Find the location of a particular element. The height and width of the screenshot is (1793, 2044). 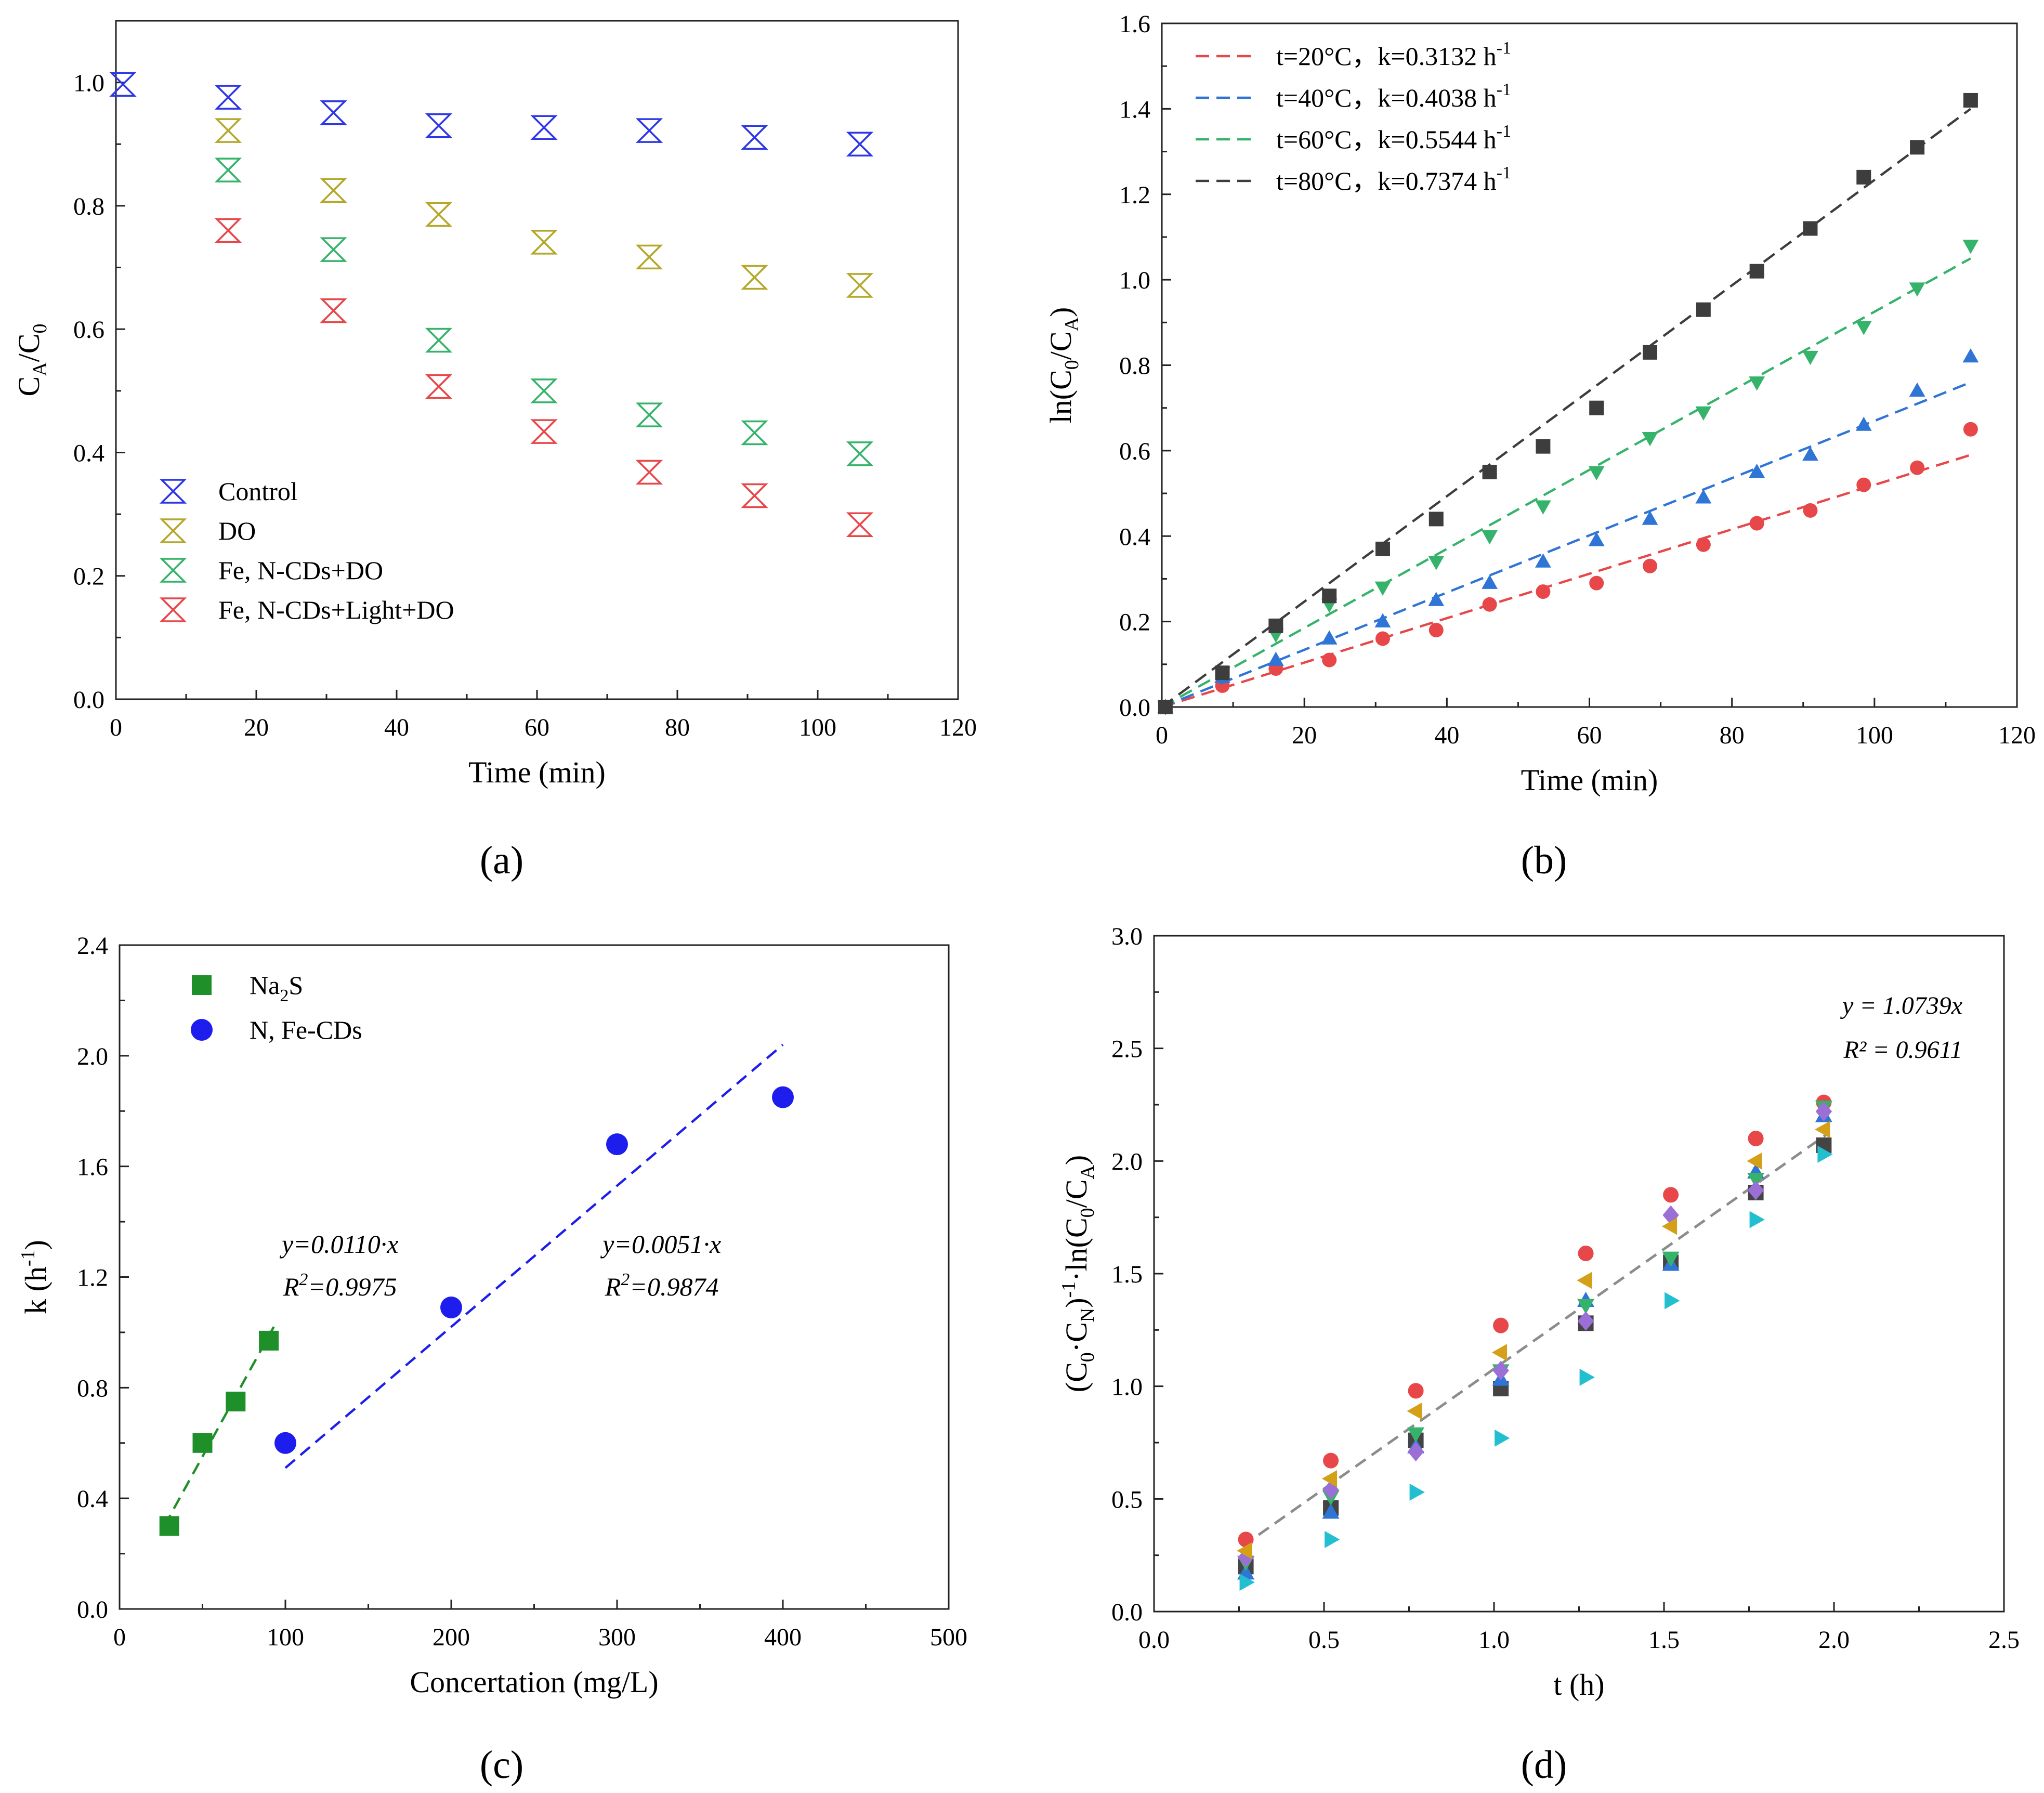

b-ytick-label: 1.4 is located at coordinates (1134, 109).